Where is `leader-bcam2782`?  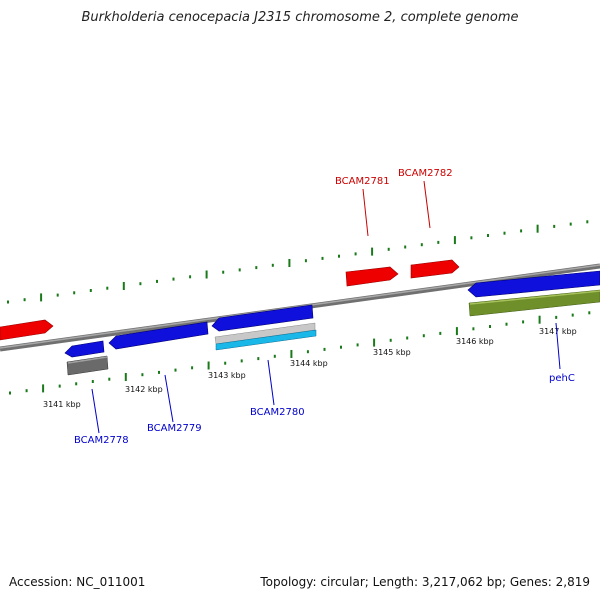 leader-bcam2782 is located at coordinates (427, 204).